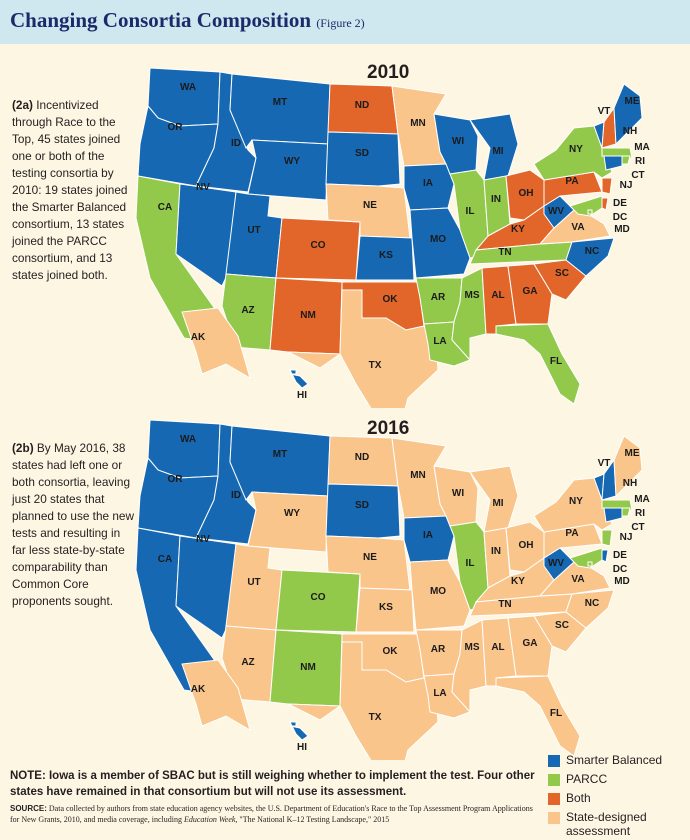 The width and height of the screenshot is (690, 840). What do you see at coordinates (176, 127) in the screenshot?
I see `state-label-or: OR` at bounding box center [176, 127].